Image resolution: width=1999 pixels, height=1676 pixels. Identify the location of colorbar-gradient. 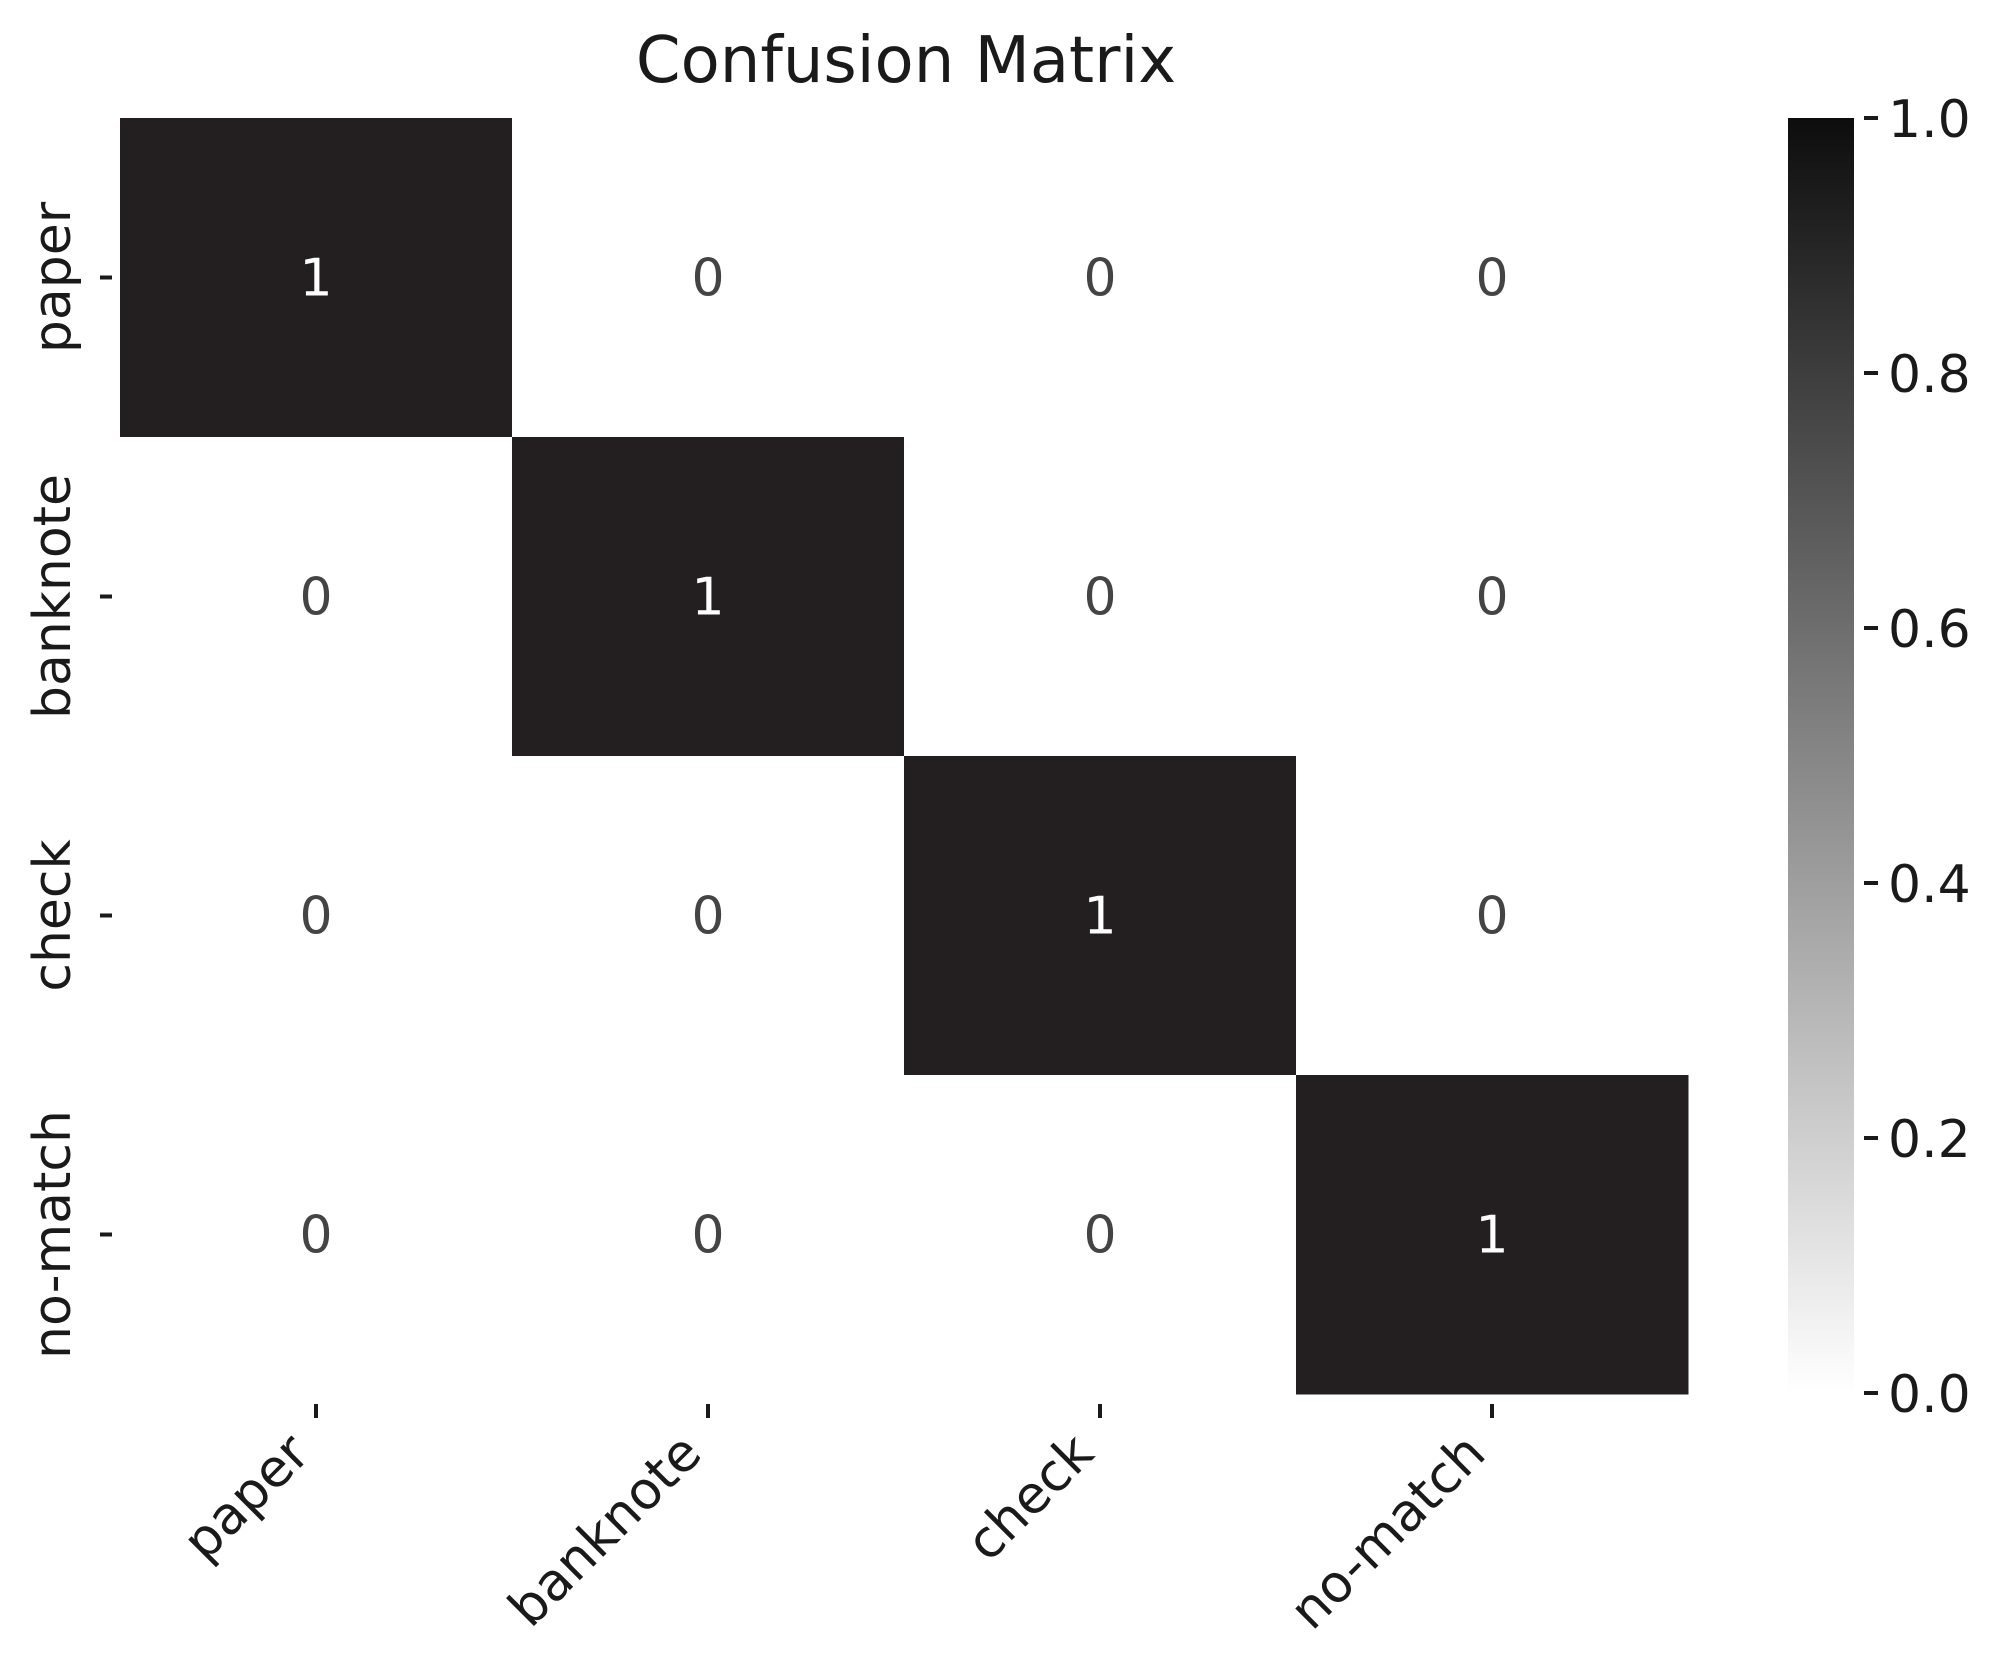
(1821, 755).